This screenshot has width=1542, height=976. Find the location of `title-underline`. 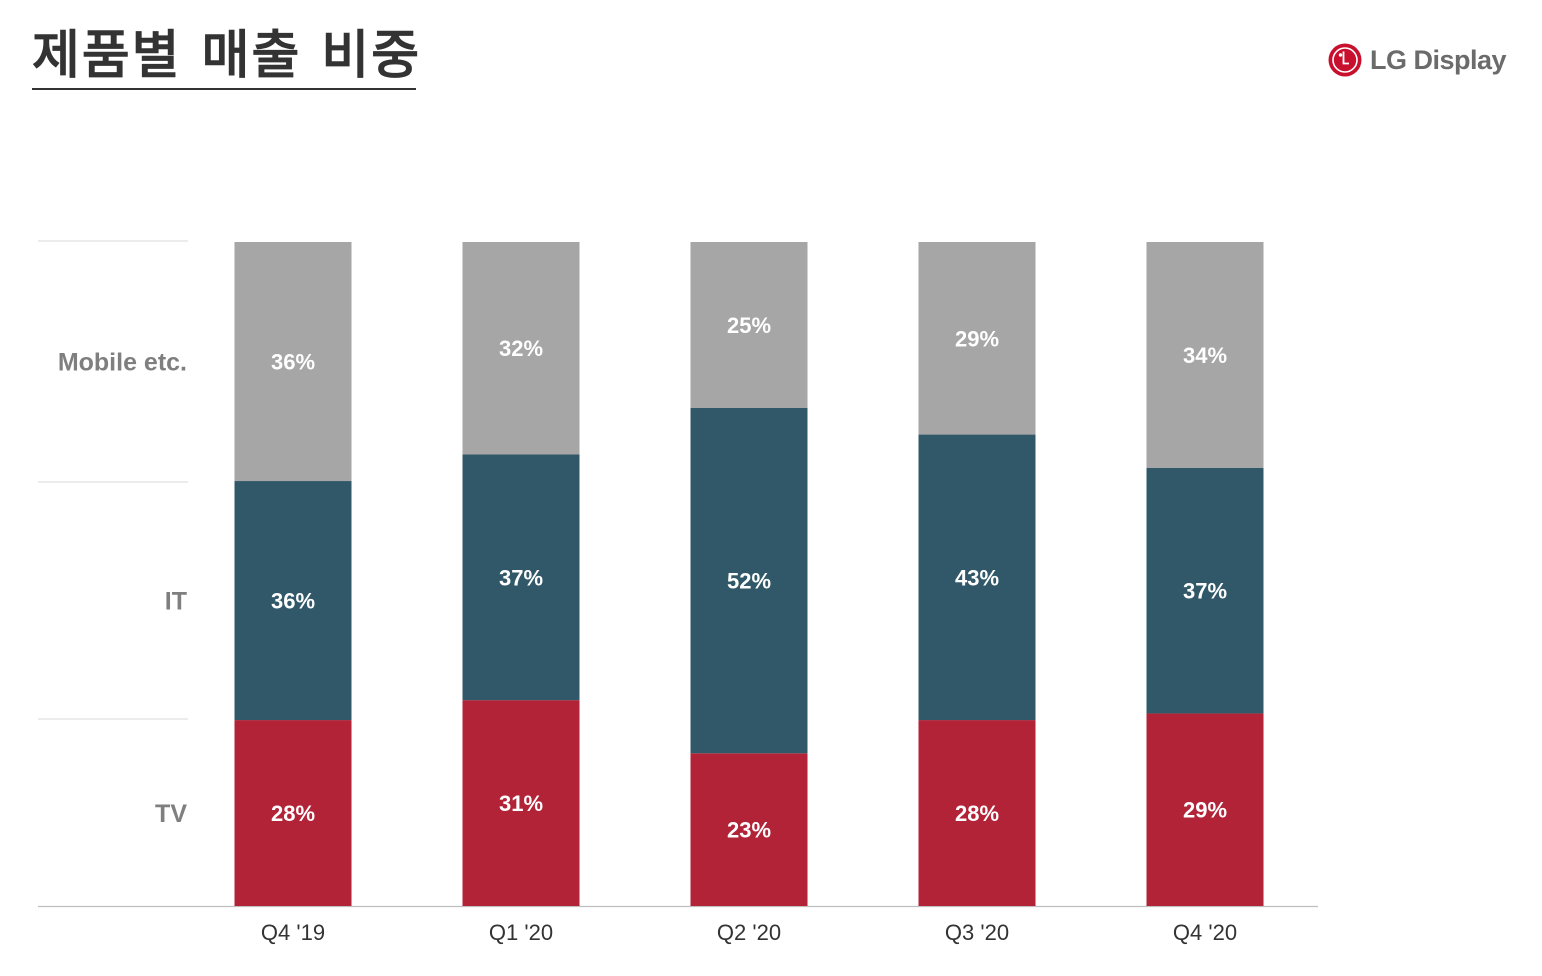

title-underline is located at coordinates (224, 89).